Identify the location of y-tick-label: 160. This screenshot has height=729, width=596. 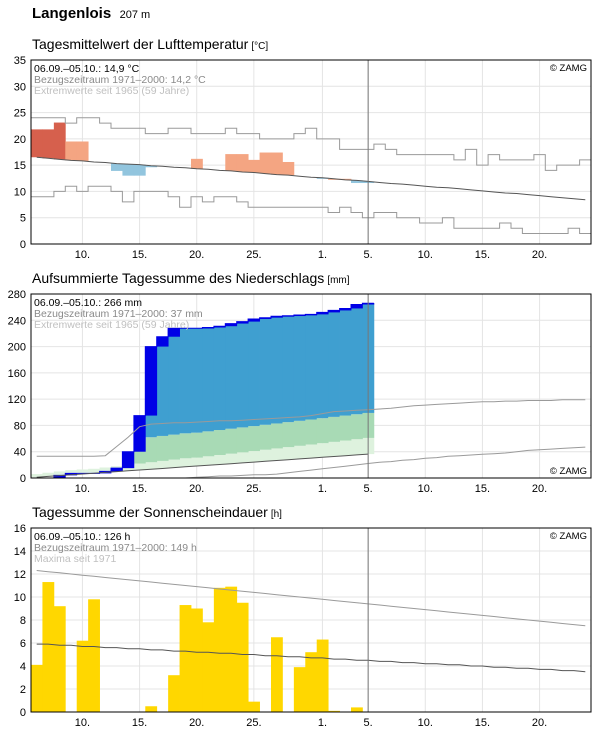
(17, 374).